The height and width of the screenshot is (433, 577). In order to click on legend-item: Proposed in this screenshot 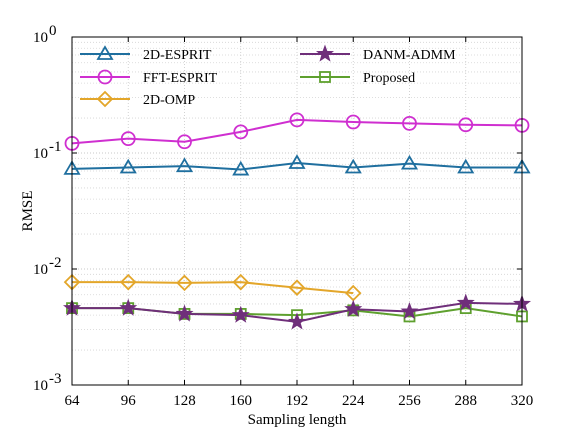, I will do `click(357, 78)`.